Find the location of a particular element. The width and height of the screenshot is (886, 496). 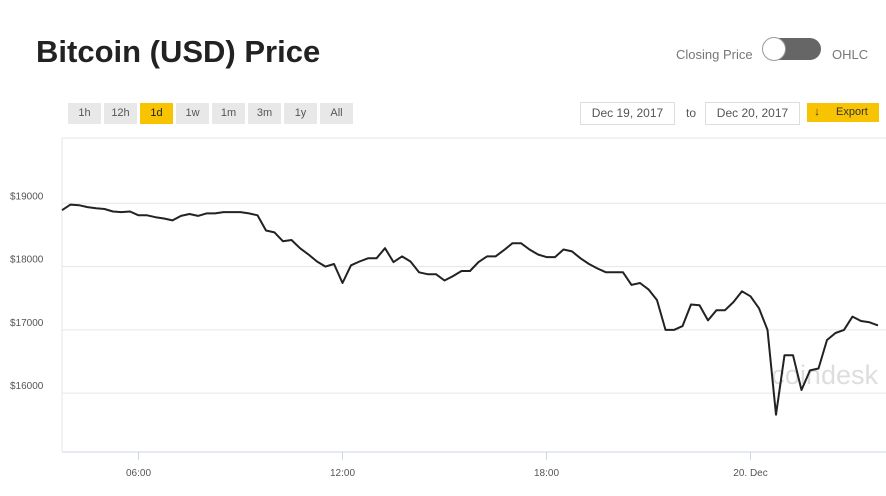

title: Bitcoin (USD) Price is located at coordinates (178, 51).